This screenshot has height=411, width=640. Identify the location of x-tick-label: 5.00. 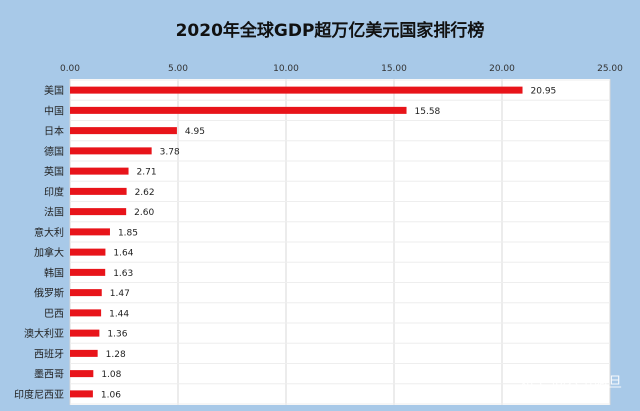
(178, 69).